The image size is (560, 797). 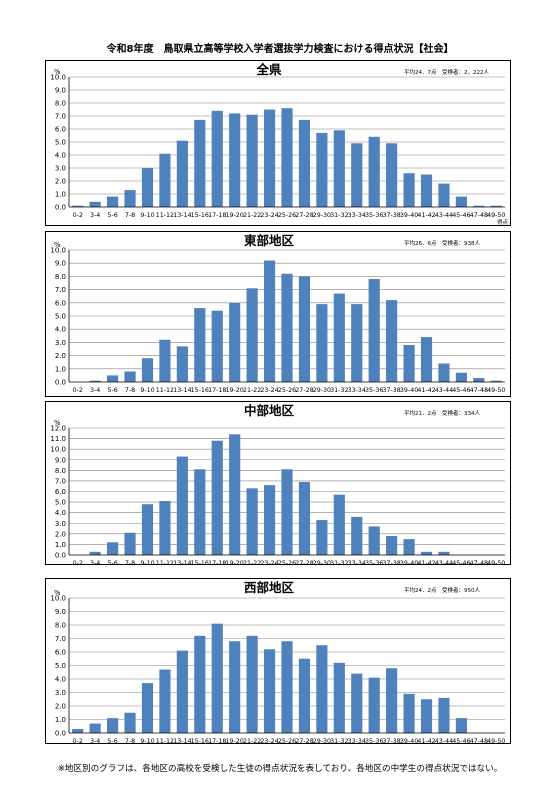 What do you see at coordinates (60, 264) in the screenshot?
I see `y-tick-label: 9.0` at bounding box center [60, 264].